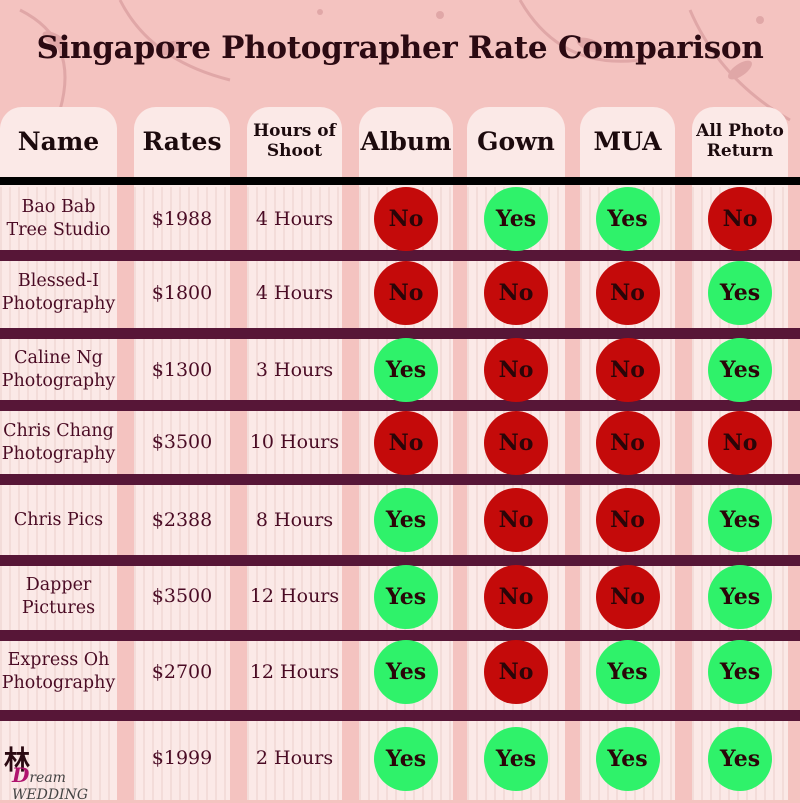 The width and height of the screenshot is (800, 803). What do you see at coordinates (294, 369) in the screenshot?
I see `cell-hours: 3 Hours` at bounding box center [294, 369].